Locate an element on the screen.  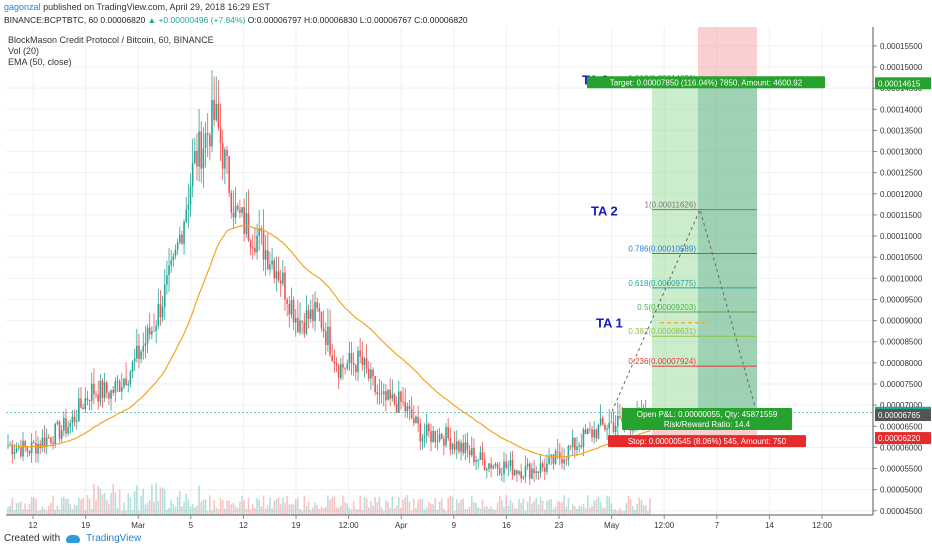
x-tick-label: Mar is located at coordinates (138, 525).